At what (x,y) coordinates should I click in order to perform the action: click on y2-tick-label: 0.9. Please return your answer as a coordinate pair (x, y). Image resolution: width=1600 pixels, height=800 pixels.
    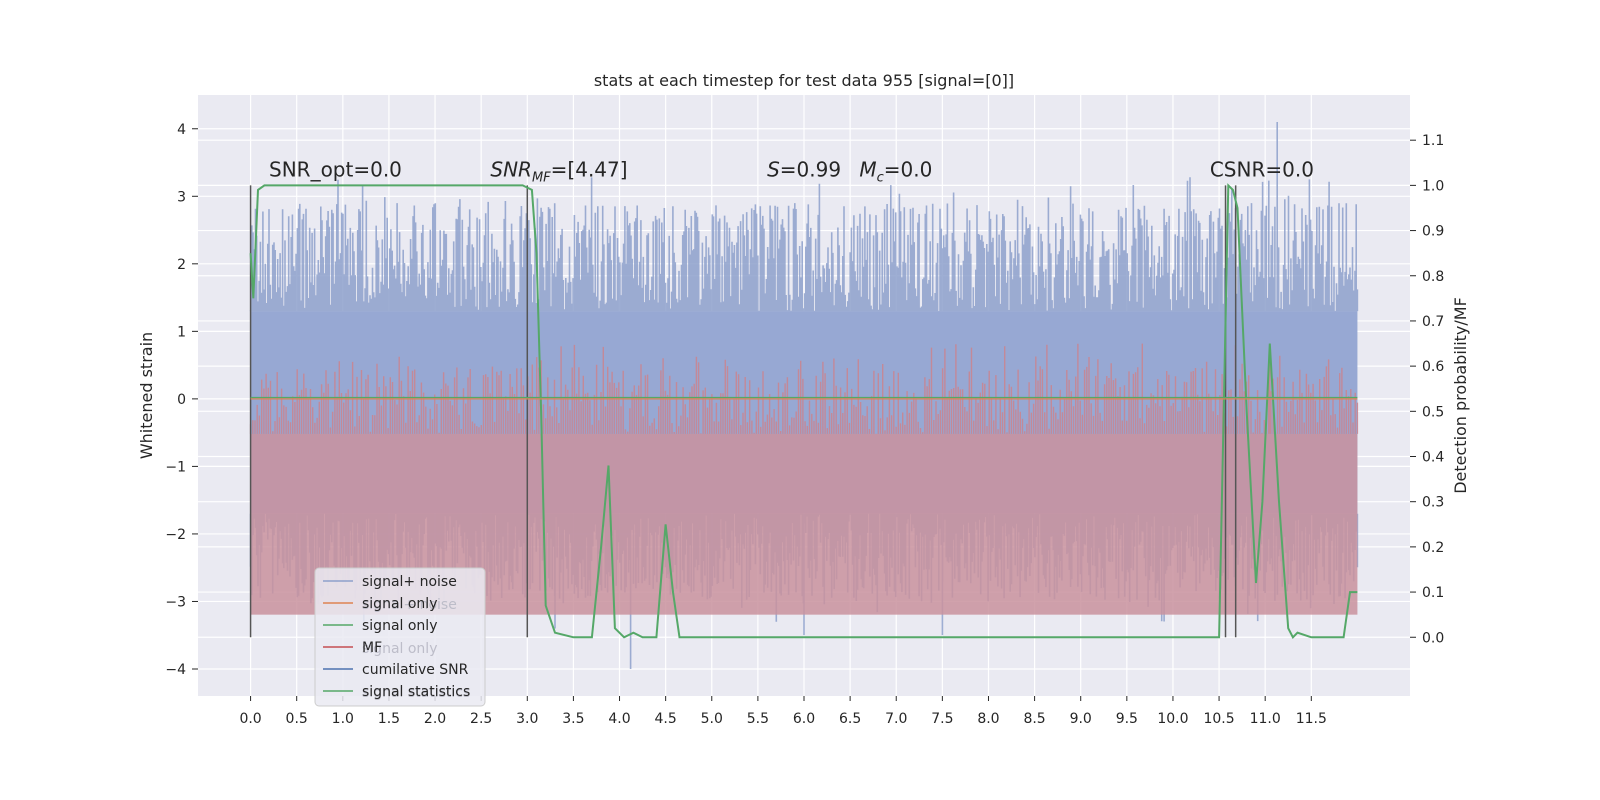
    Looking at the image, I should click on (1433, 232).